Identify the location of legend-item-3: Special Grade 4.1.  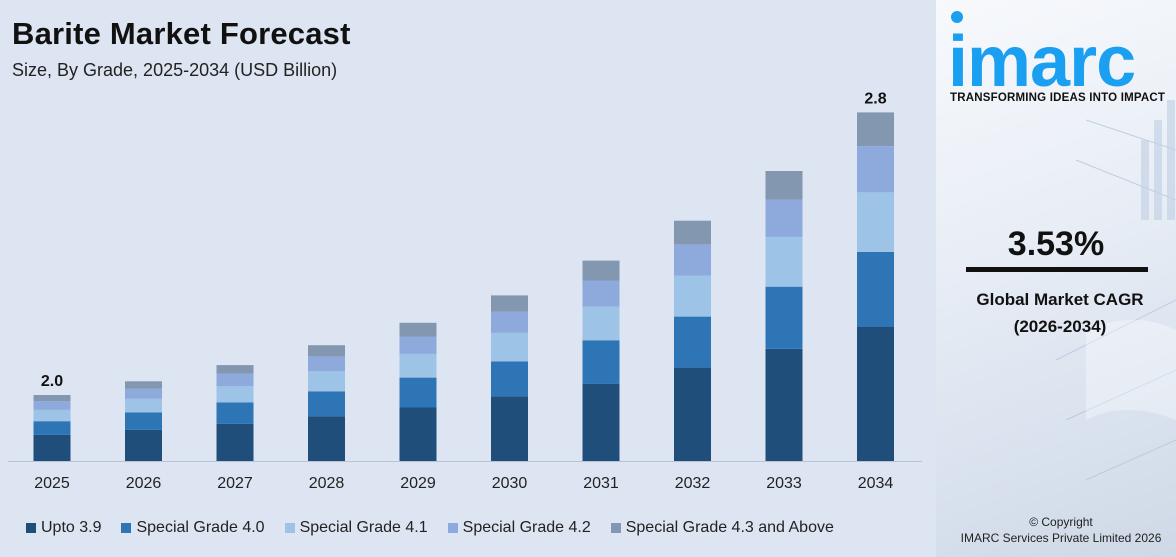
(356, 528).